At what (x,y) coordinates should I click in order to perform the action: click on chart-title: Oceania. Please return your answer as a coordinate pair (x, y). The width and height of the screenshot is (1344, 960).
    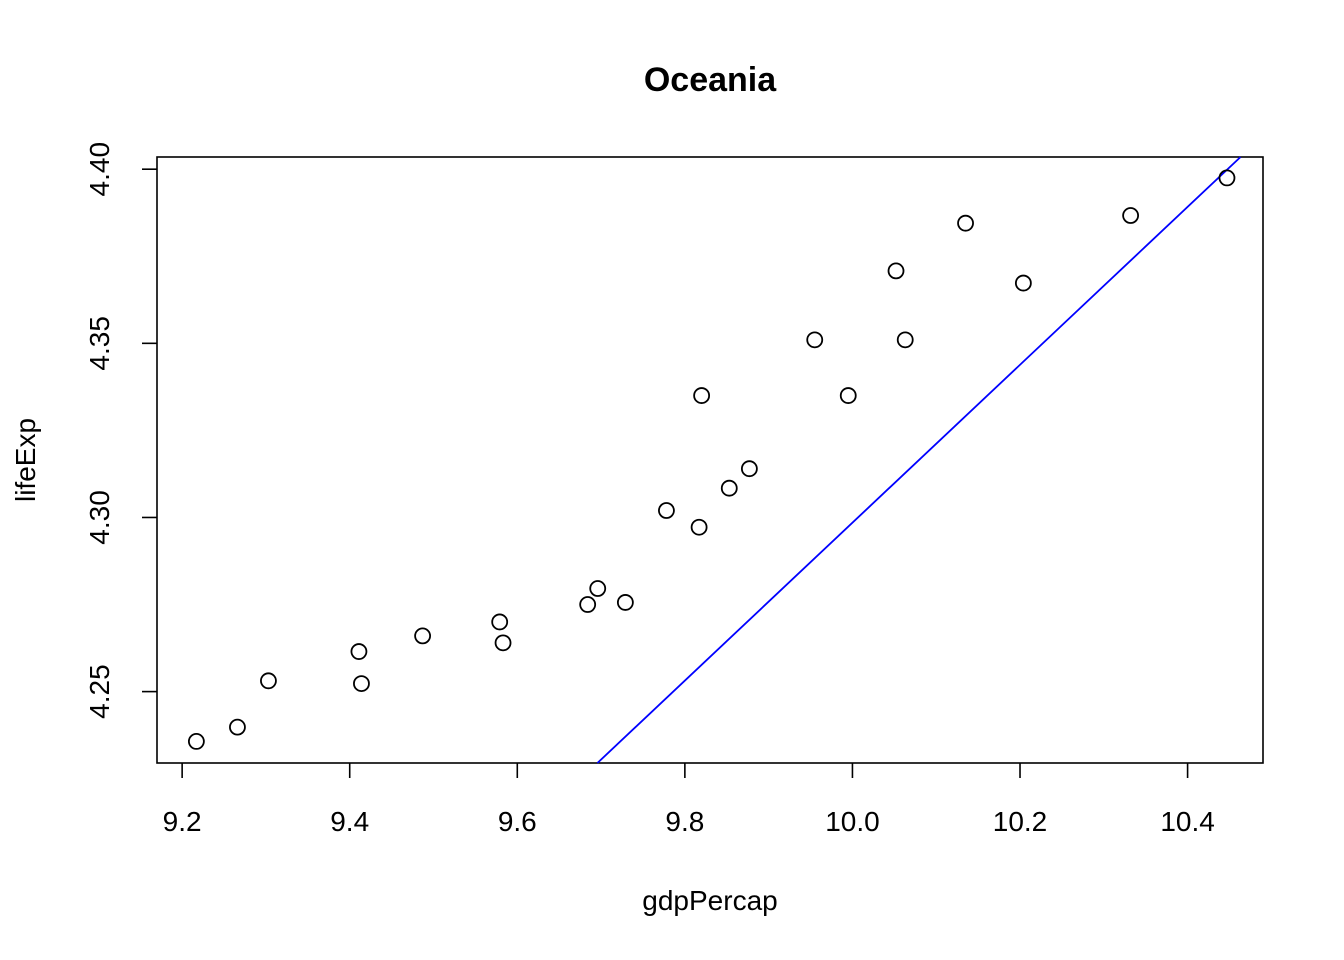
    Looking at the image, I should click on (710, 80).